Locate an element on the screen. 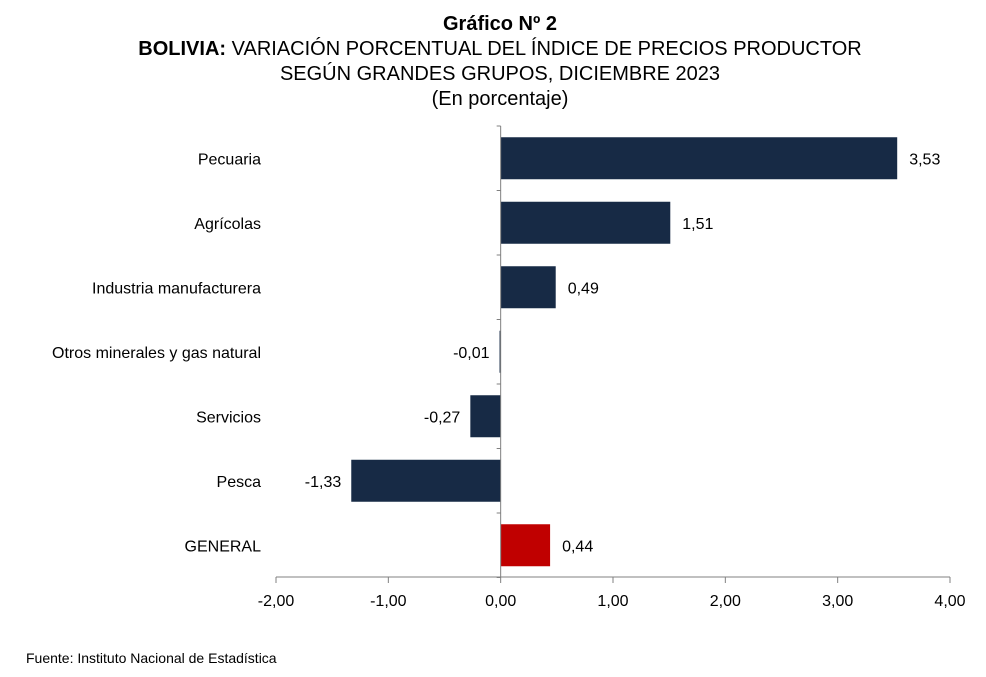 The image size is (986, 677). data-label: 1,51 is located at coordinates (697, 224).